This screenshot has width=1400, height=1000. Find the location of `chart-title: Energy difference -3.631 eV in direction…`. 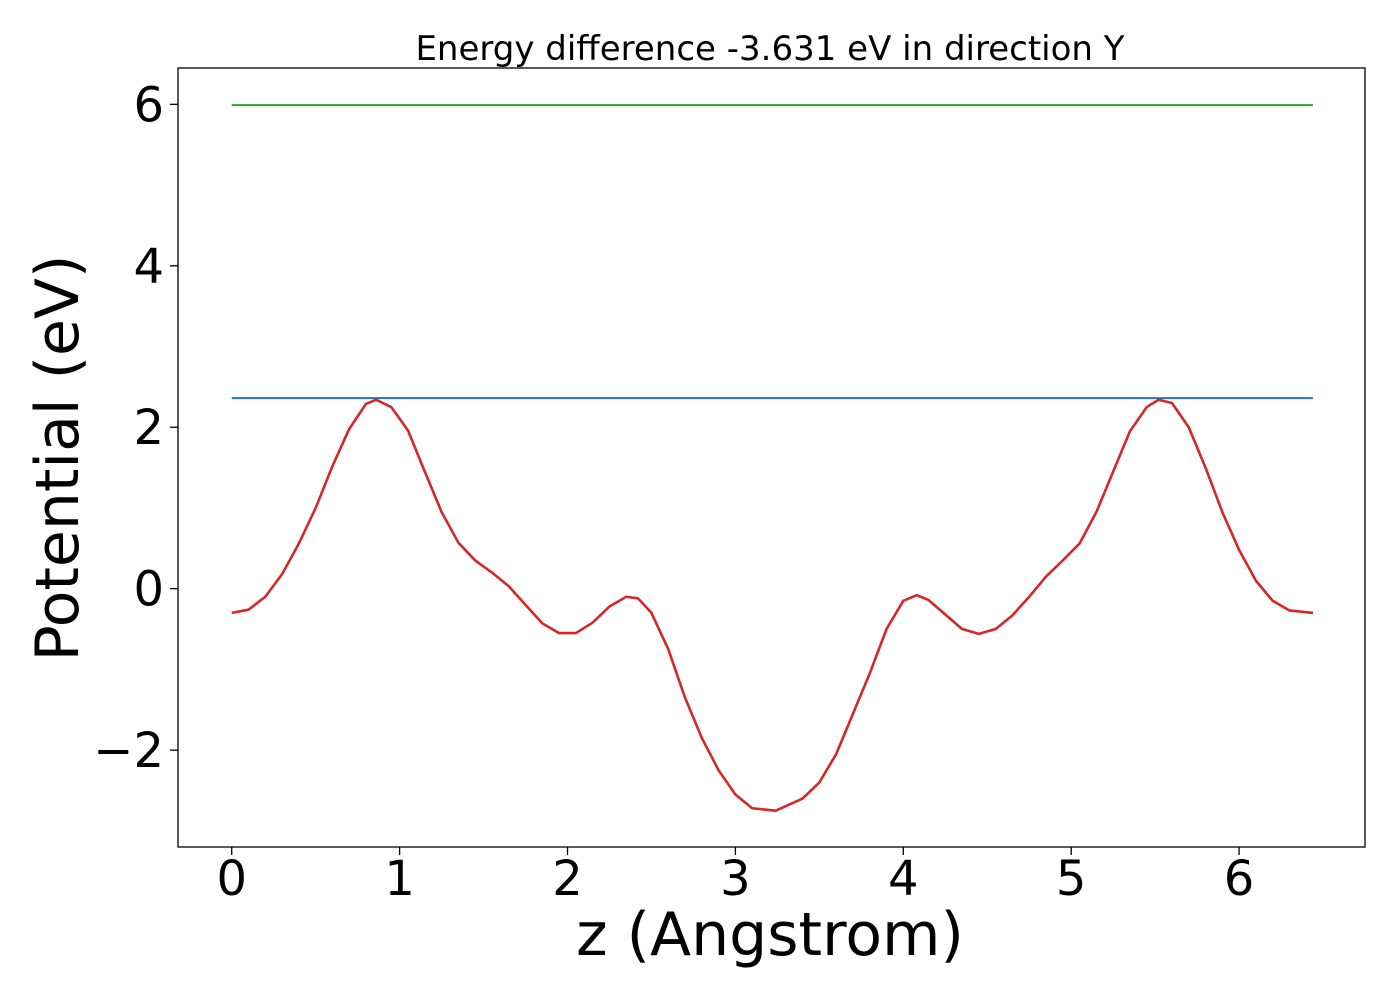

chart-title: Energy difference -3.631 eV in direction… is located at coordinates (769, 49).